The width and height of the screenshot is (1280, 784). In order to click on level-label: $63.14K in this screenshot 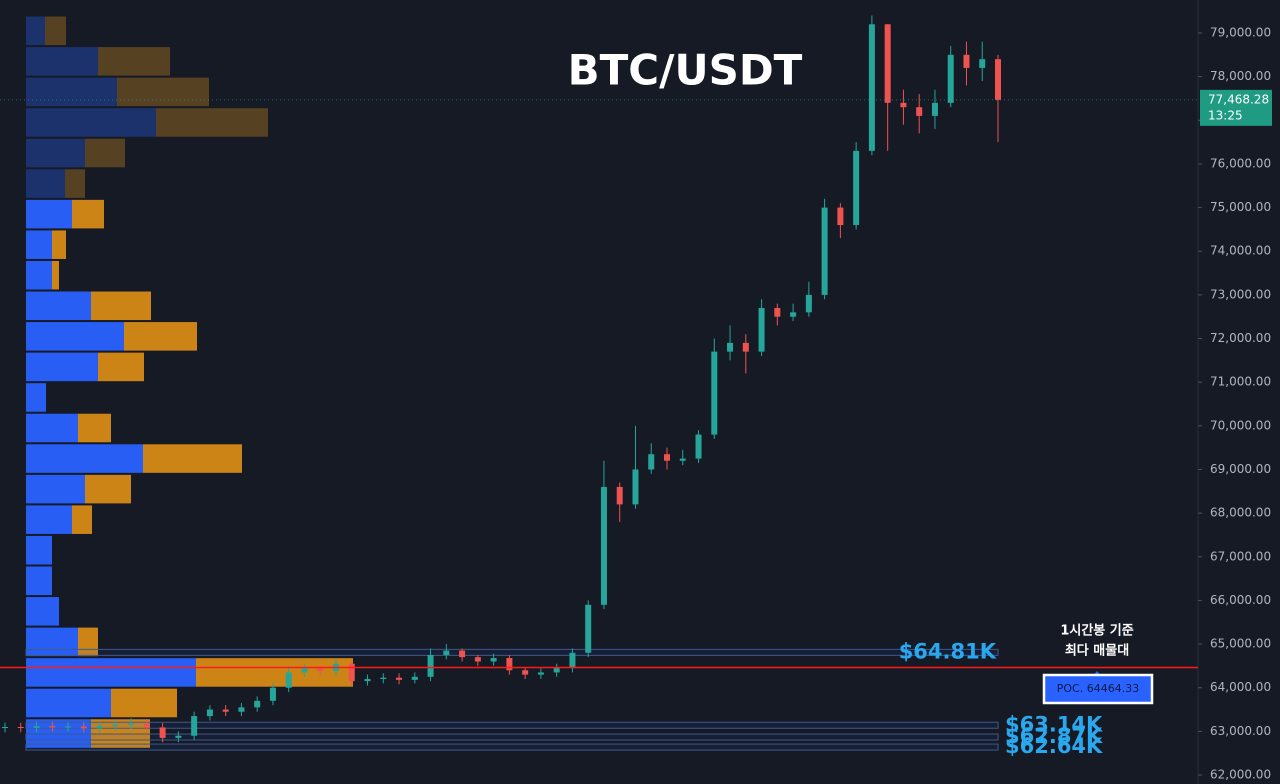, I will do `click(1054, 724)`.